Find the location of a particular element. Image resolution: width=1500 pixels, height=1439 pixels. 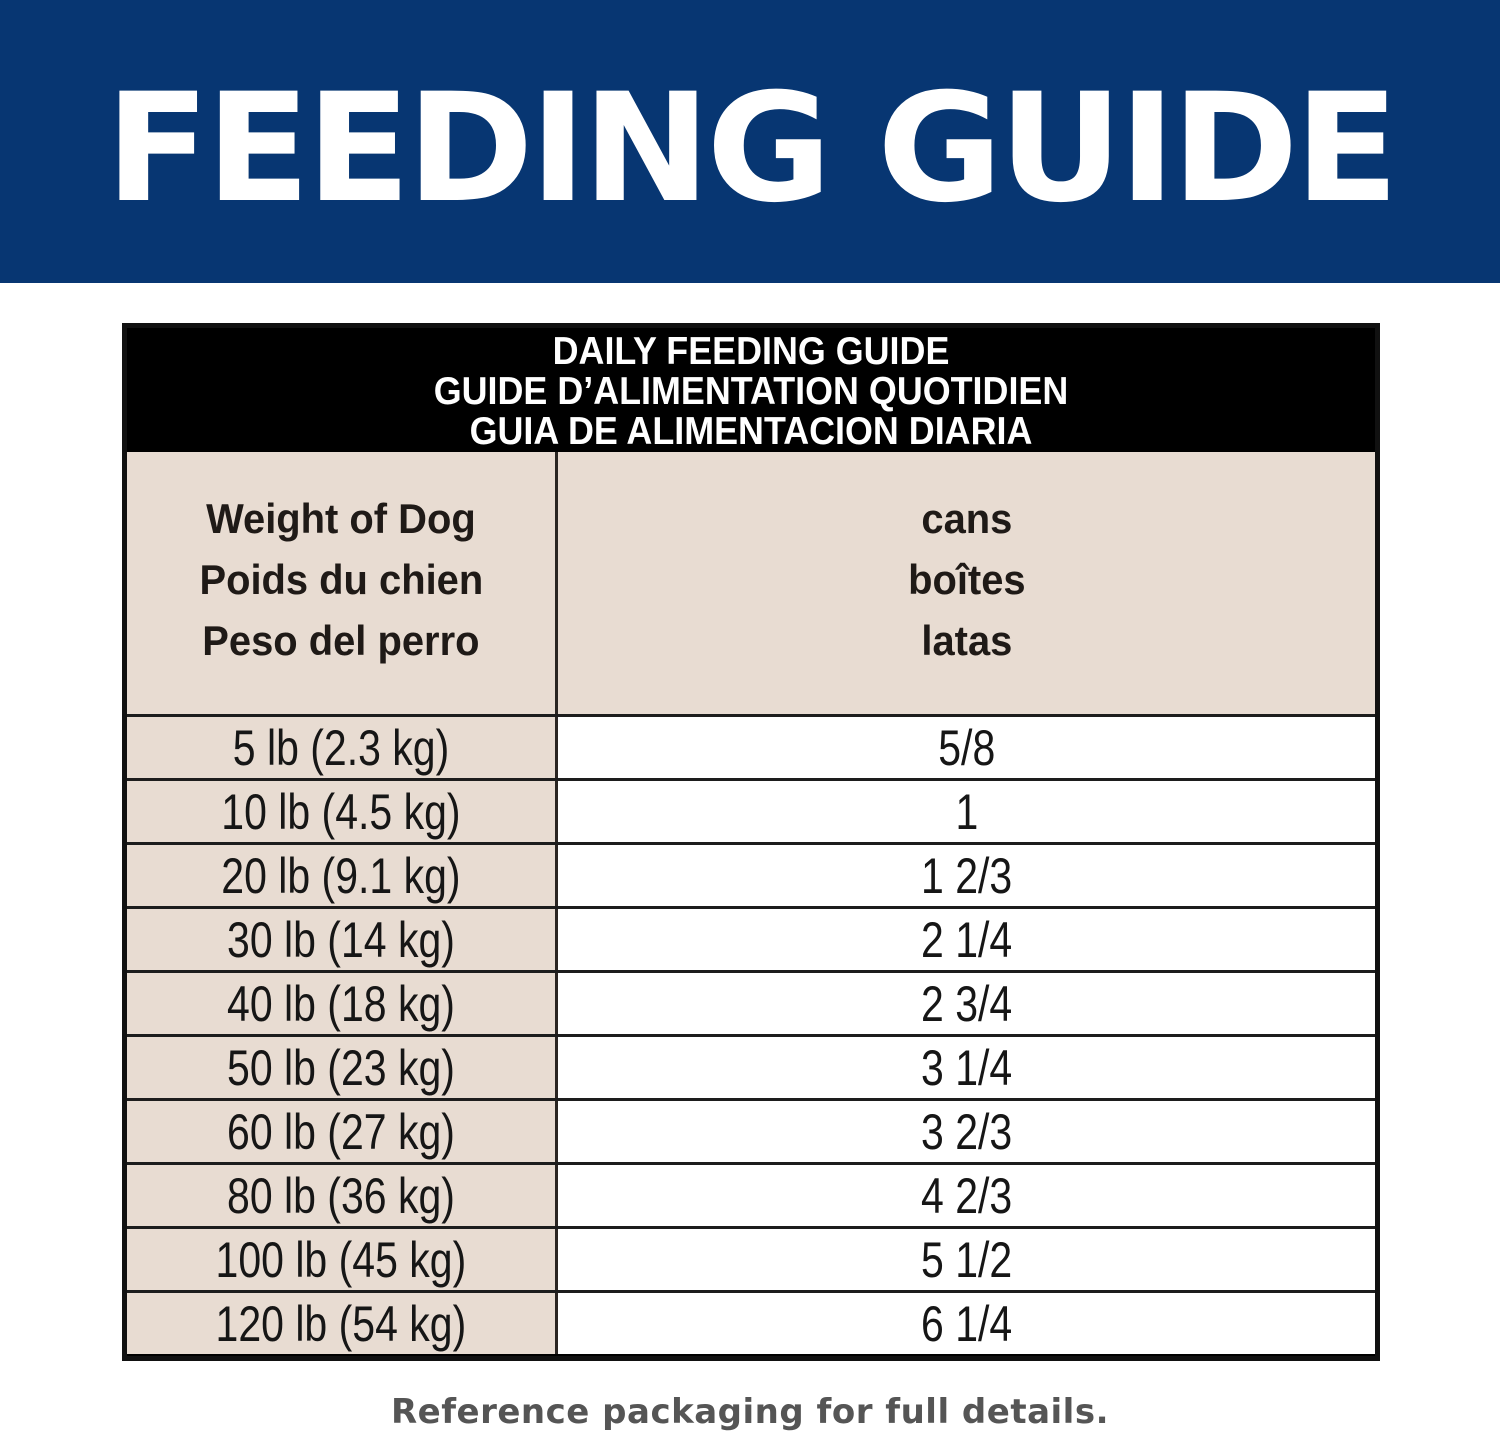

table-row-weight: 30 lb (14 kg) is located at coordinates (342, 939).